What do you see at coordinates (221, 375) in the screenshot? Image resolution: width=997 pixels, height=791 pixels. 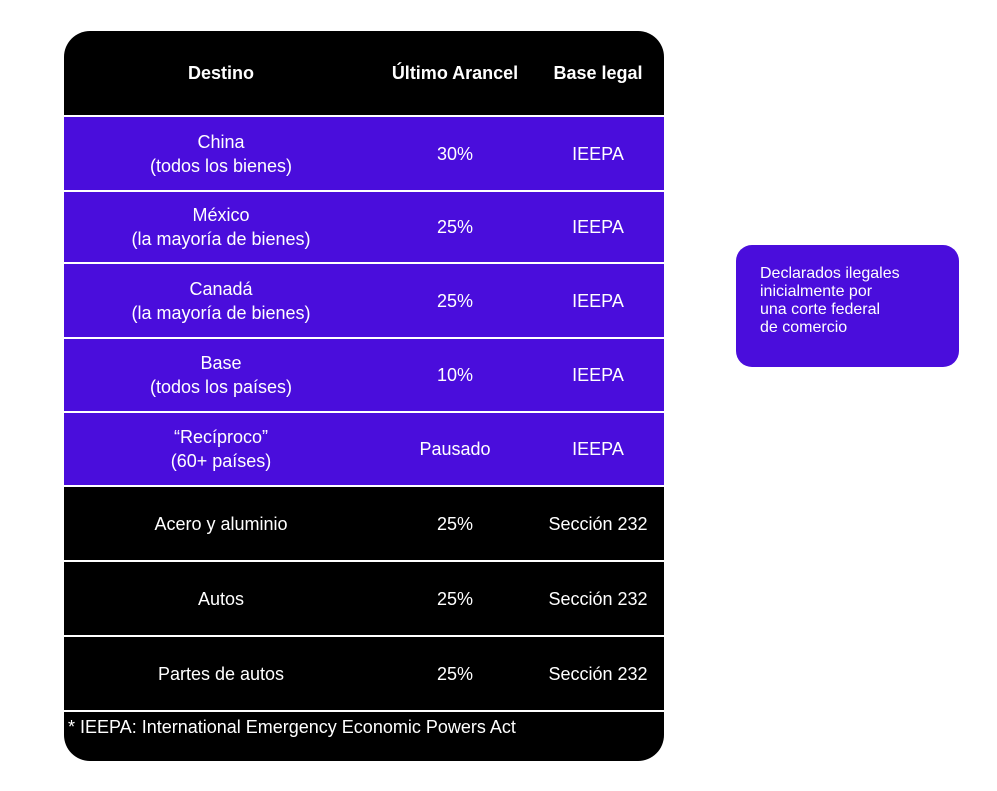 I see `destination-cell: Base (todos los países)` at bounding box center [221, 375].